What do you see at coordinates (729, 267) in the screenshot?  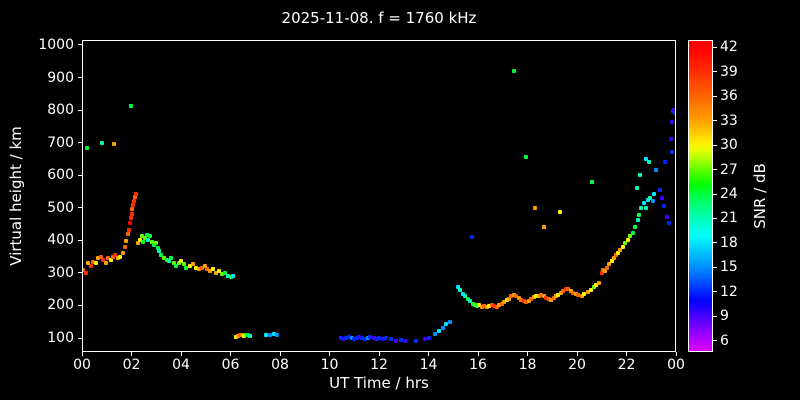 I see `colorbar-tick-label: 15` at bounding box center [729, 267].